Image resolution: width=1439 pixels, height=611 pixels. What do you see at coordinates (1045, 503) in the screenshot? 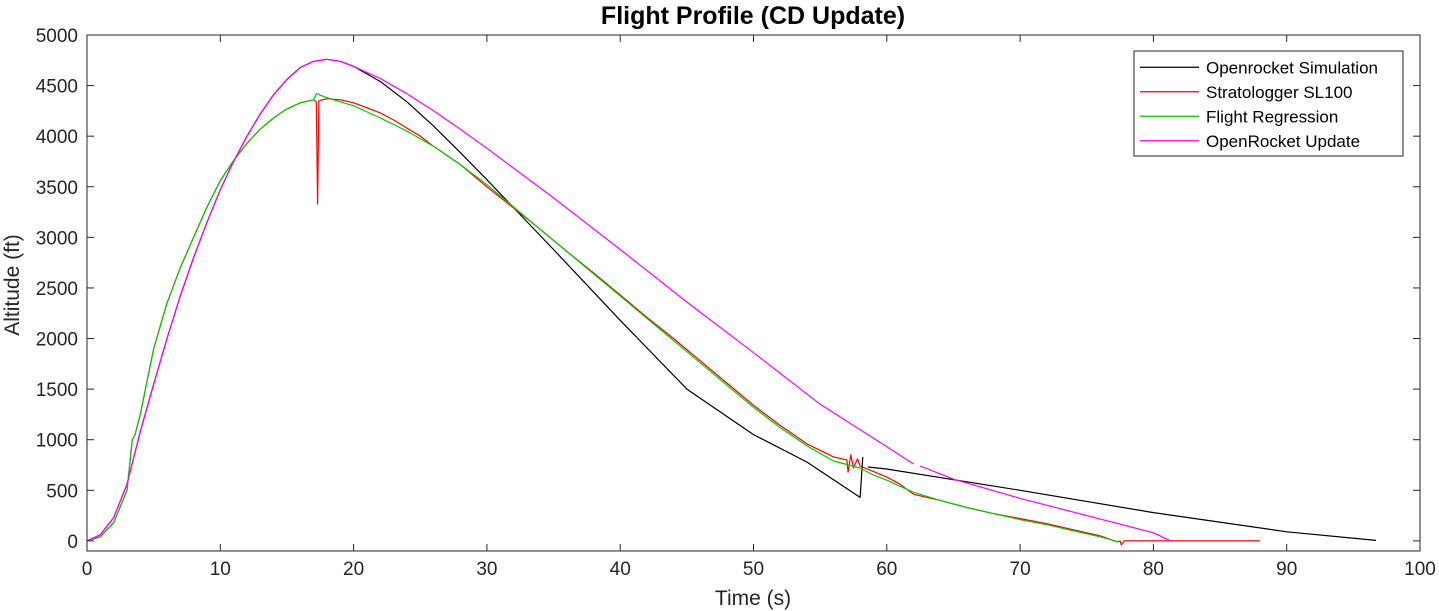
I see `series-line-openrocket-update` at bounding box center [1045, 503].